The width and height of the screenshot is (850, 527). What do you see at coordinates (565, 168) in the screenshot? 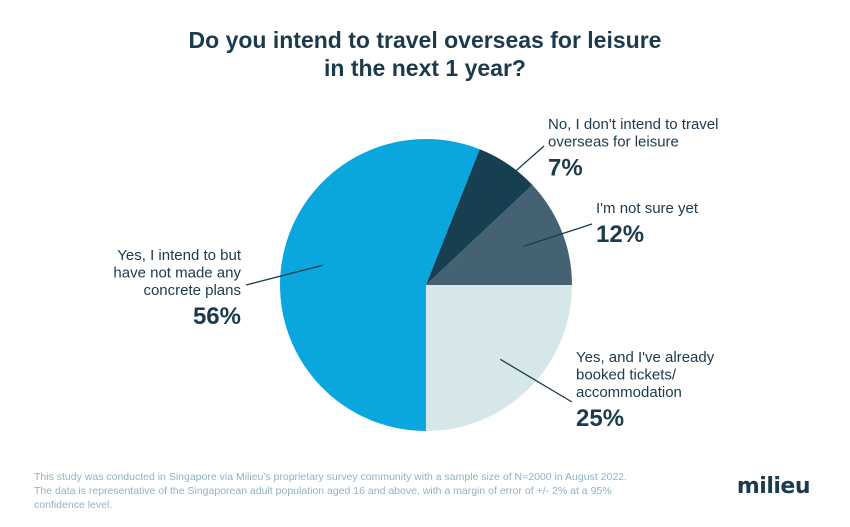
I see `slice-value-2: 7%` at bounding box center [565, 168].